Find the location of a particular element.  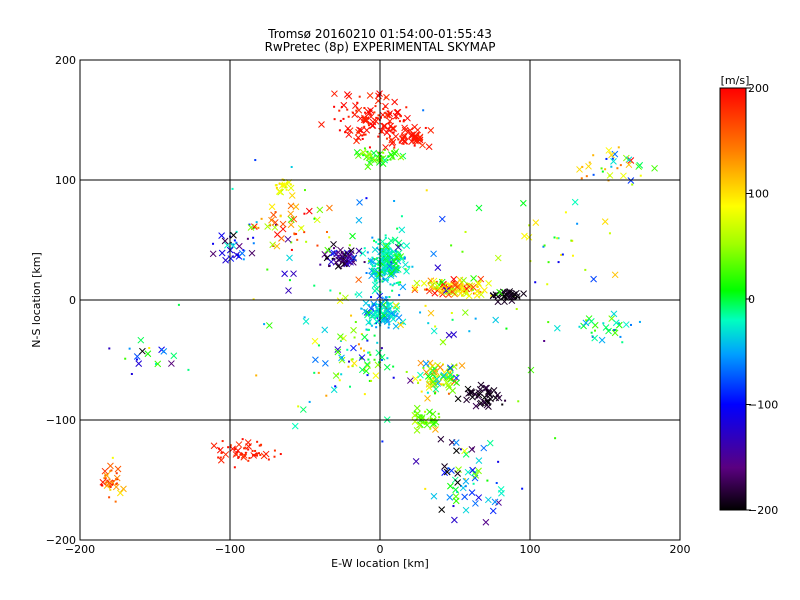

colorbar-gradient is located at coordinates (733, 299).